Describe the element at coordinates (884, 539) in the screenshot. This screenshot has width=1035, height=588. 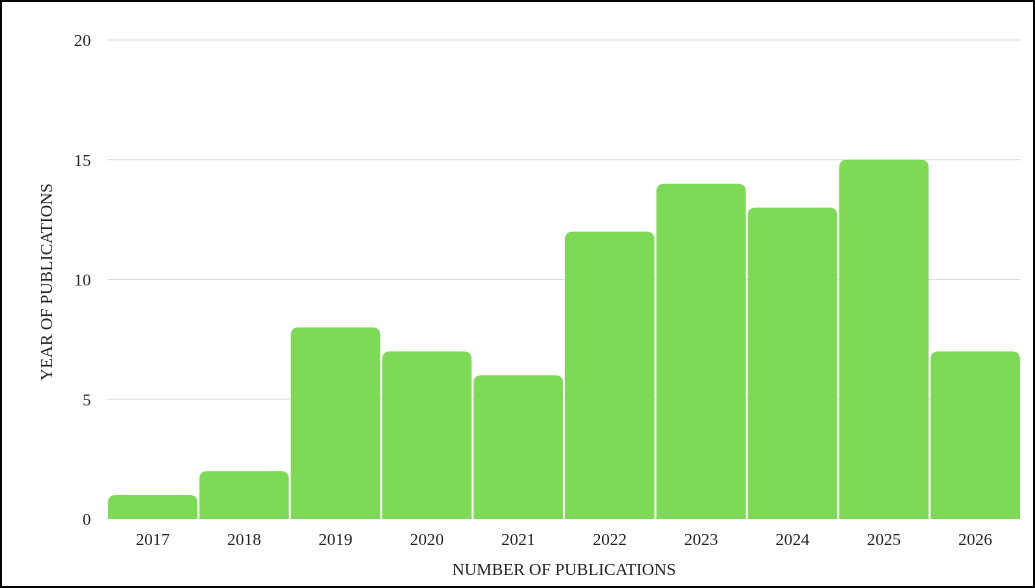
I see `x-tick-label: 2025` at that location.